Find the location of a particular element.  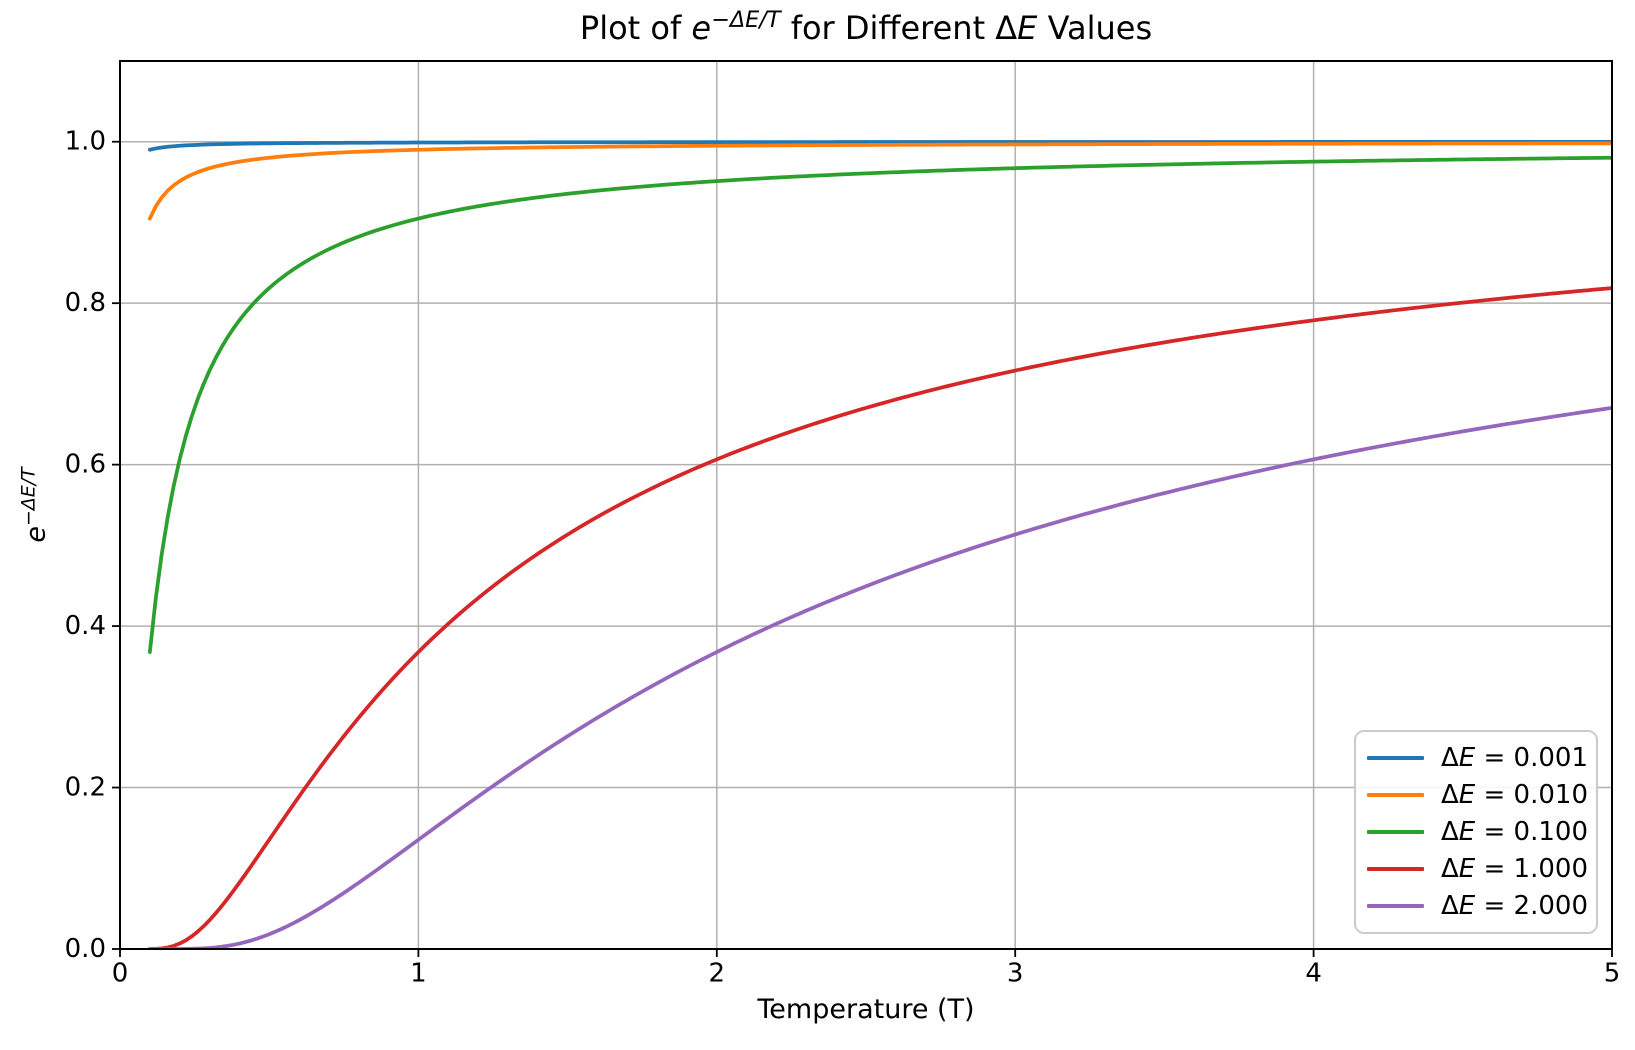

legend-label-0: ΔE = 0.001 is located at coordinates (1514, 758).